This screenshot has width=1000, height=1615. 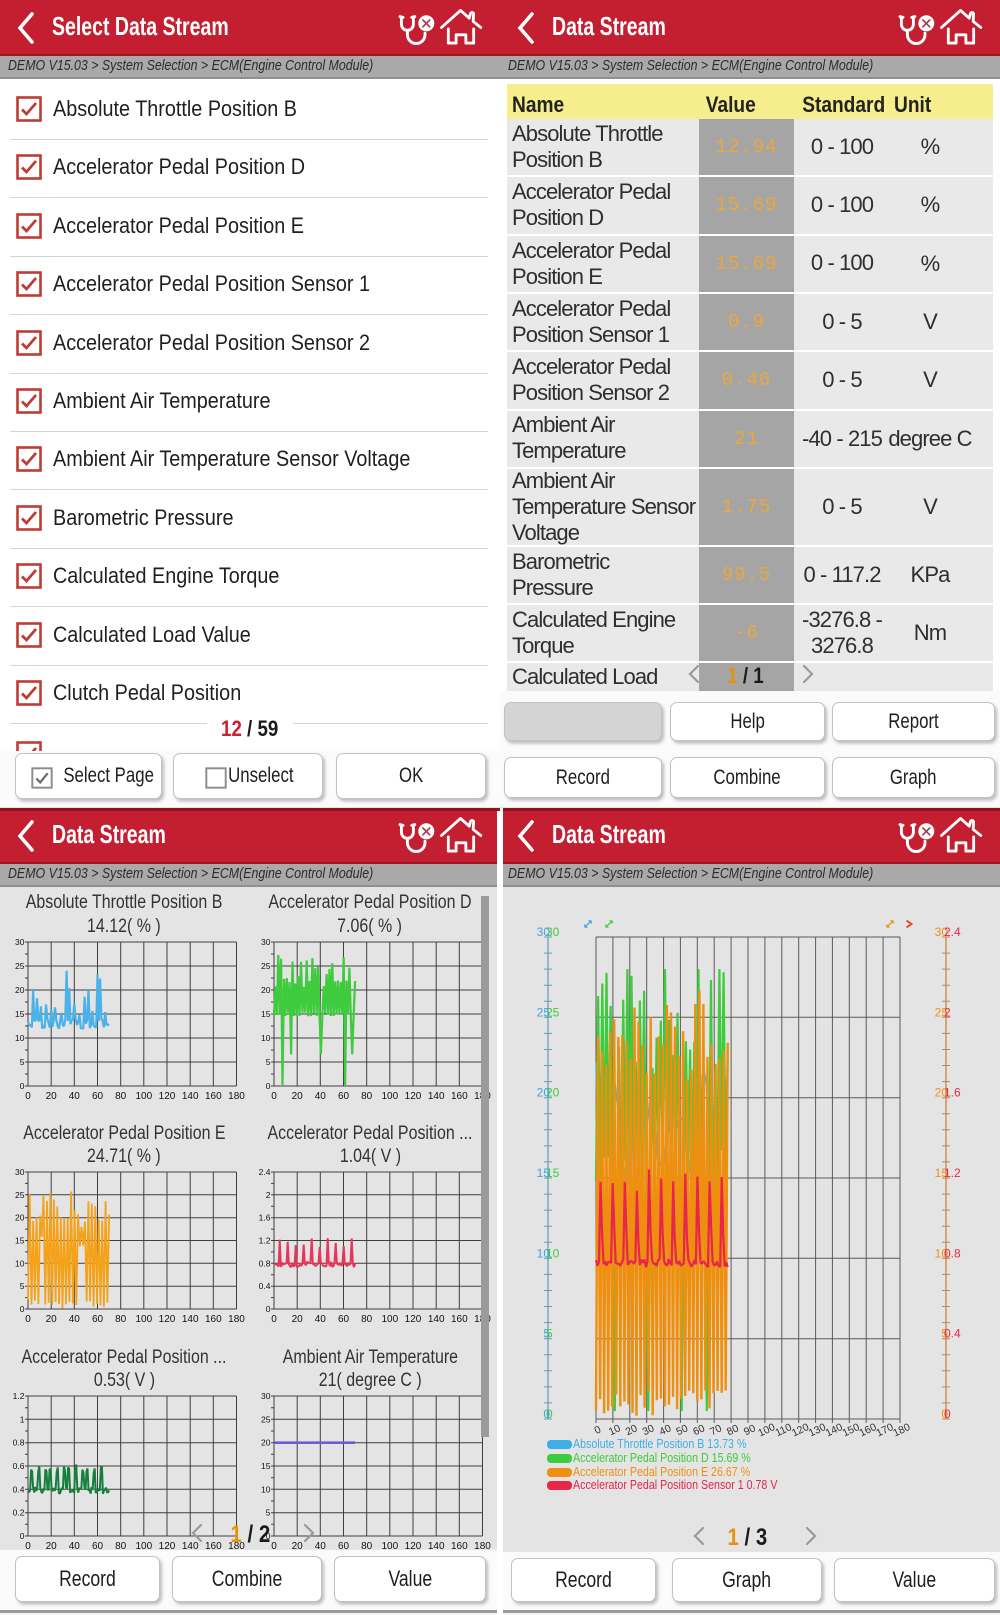 What do you see at coordinates (682, 1430) in the screenshot?
I see `svg-text: 50` at bounding box center [682, 1430].